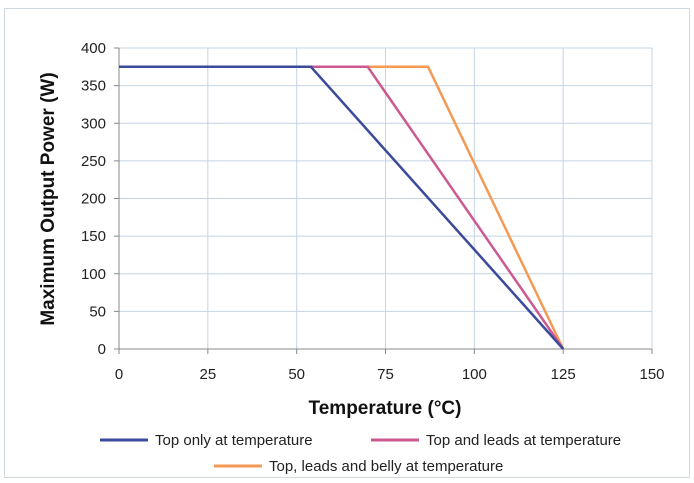 This screenshot has height=483, width=694. Describe the element at coordinates (93, 161) in the screenshot. I see `y-tick-label: 250` at that location.